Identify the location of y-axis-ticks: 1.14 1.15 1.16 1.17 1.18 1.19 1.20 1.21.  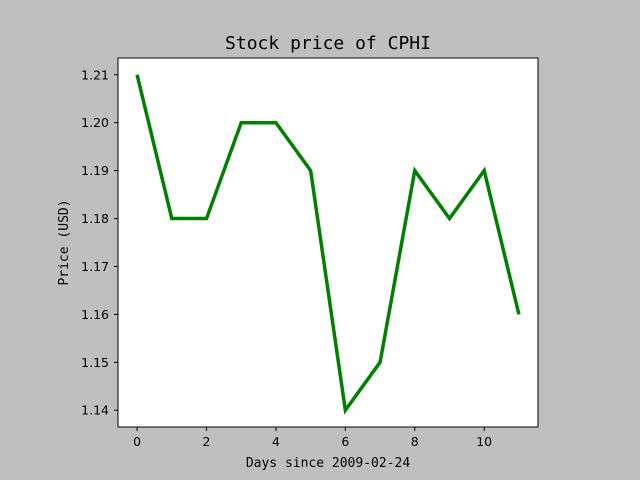
(99, 242).